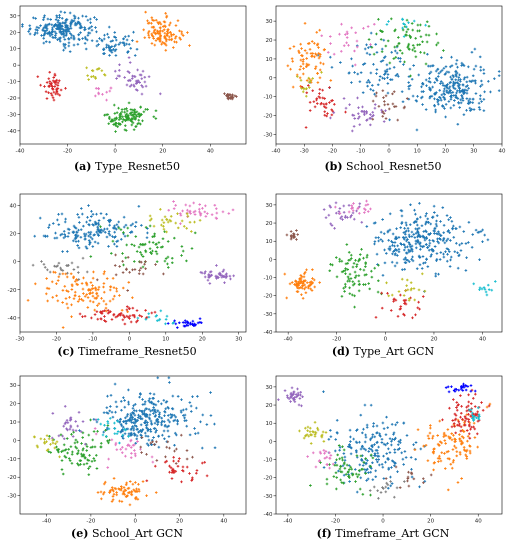  I want to click on x-tick-label: -30, so click(20, 340).